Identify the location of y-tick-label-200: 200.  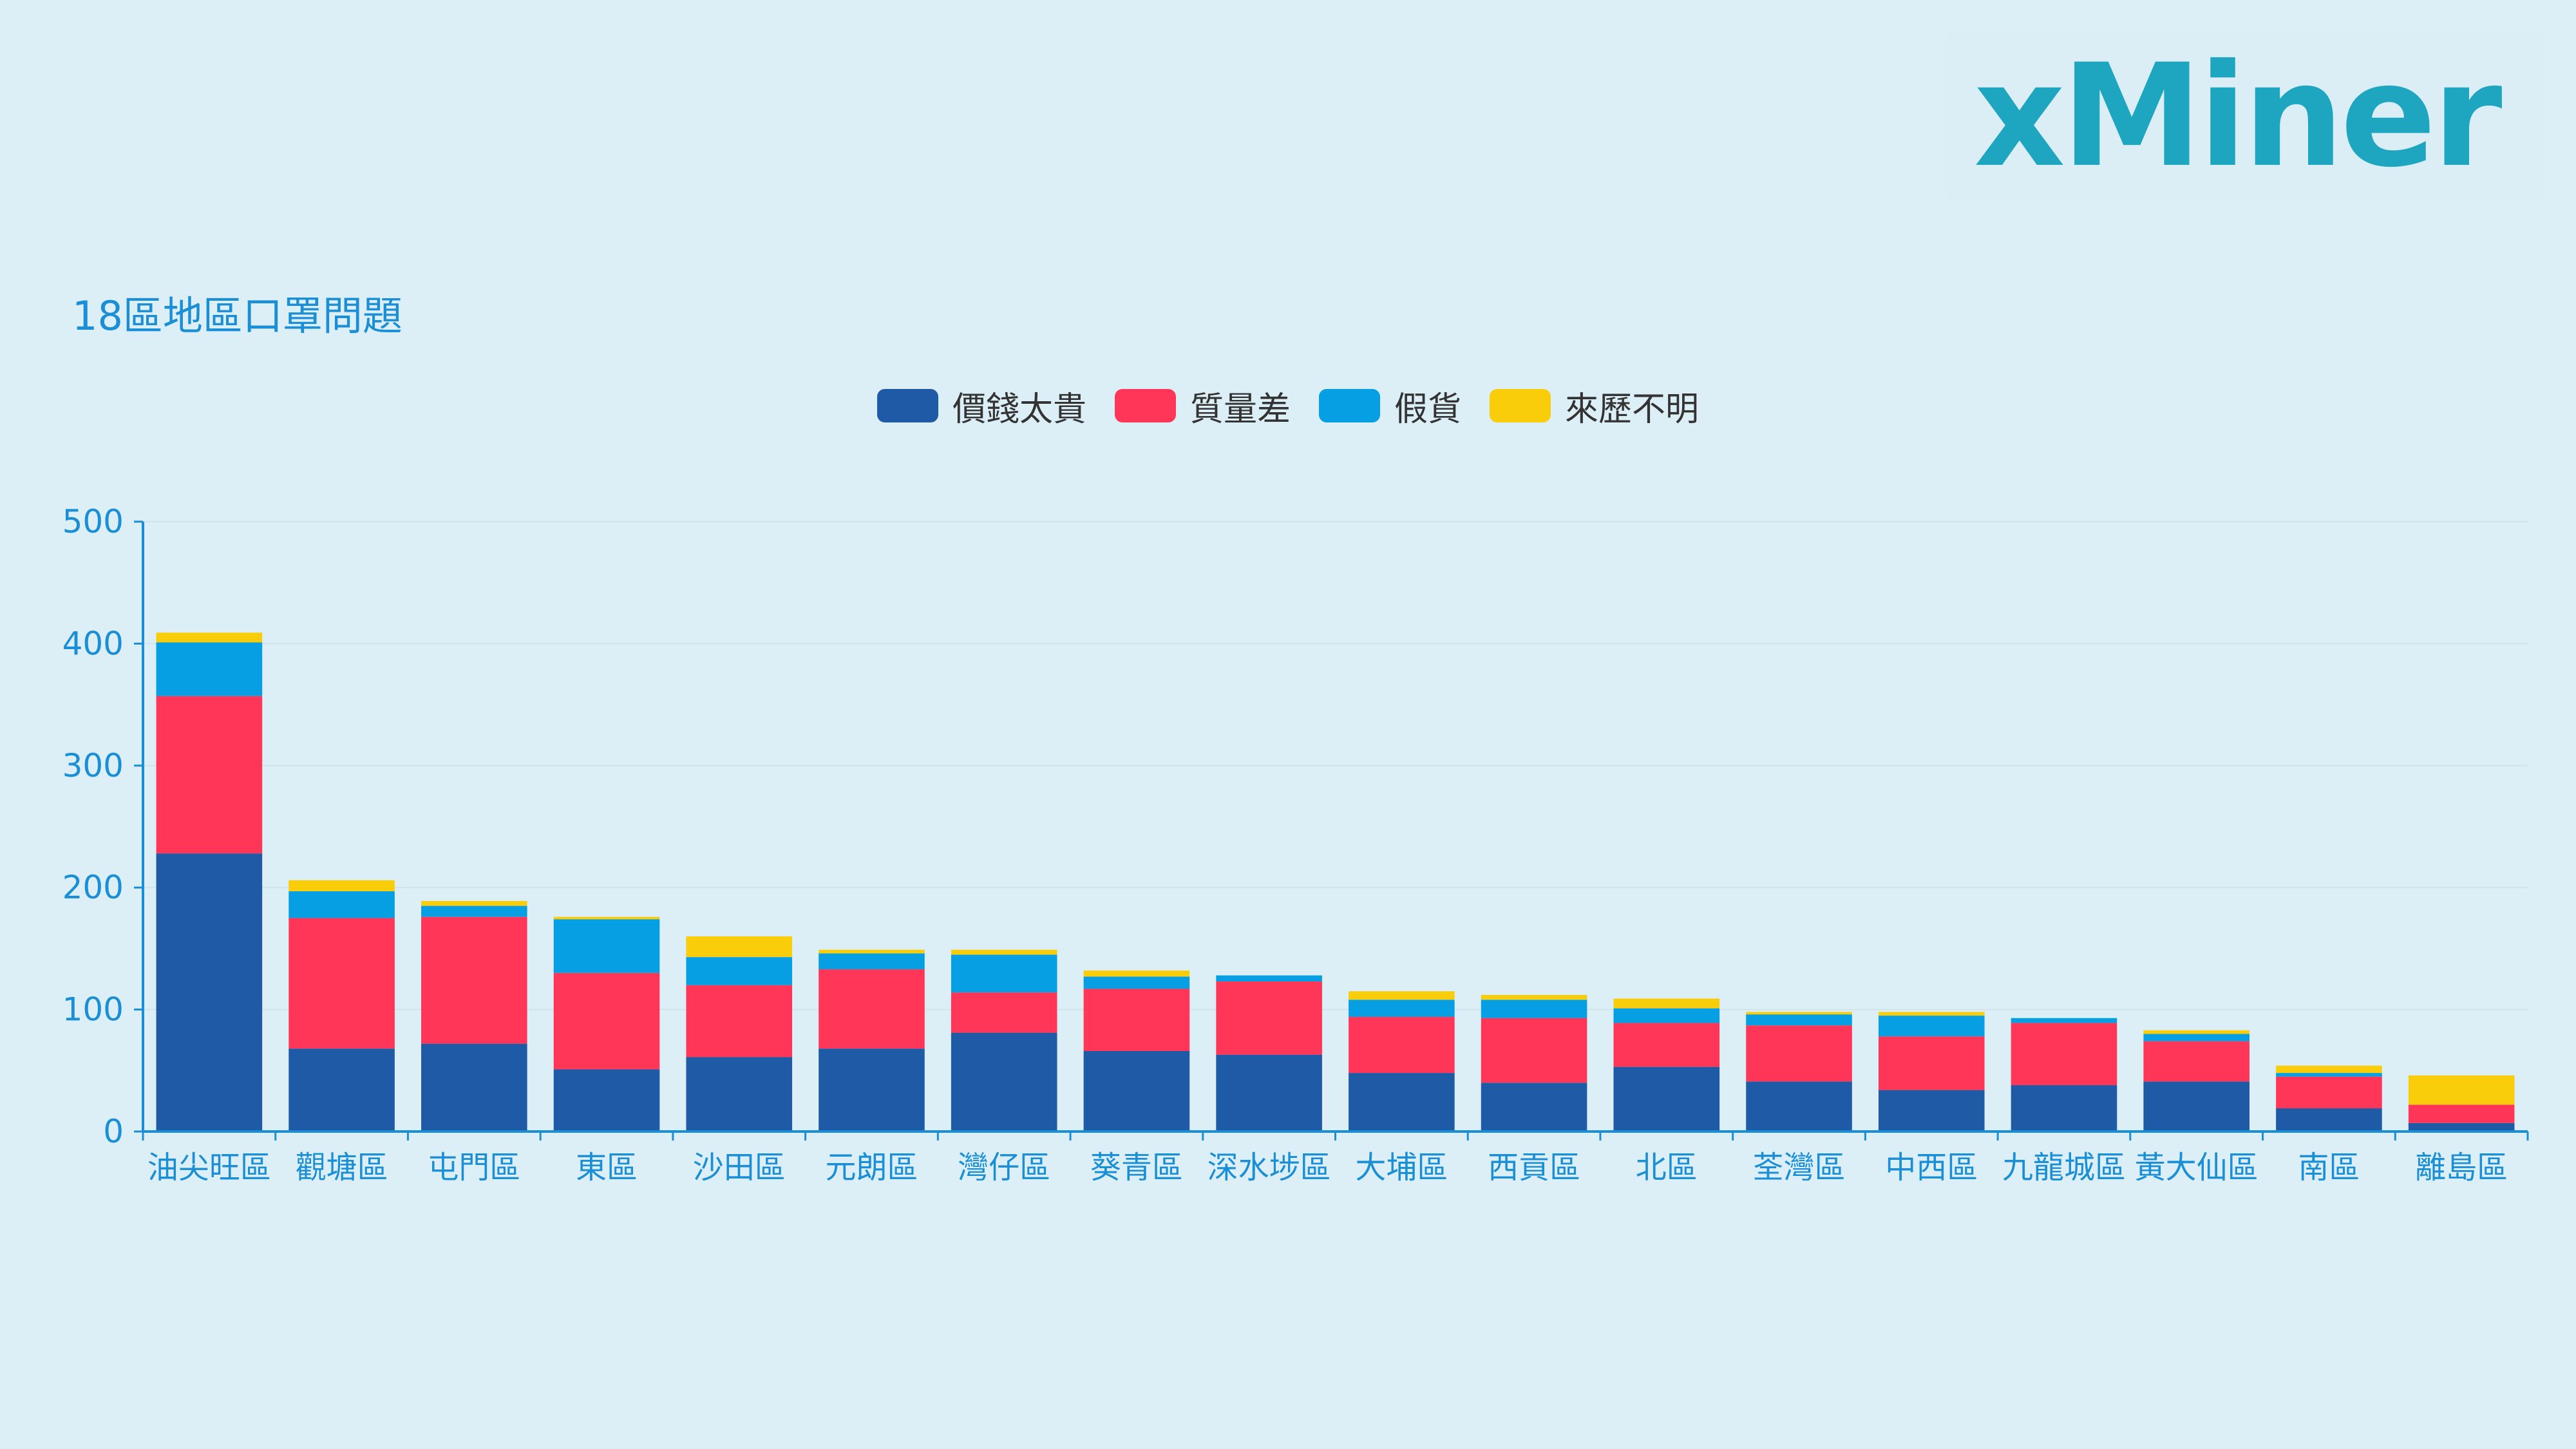
(93, 887).